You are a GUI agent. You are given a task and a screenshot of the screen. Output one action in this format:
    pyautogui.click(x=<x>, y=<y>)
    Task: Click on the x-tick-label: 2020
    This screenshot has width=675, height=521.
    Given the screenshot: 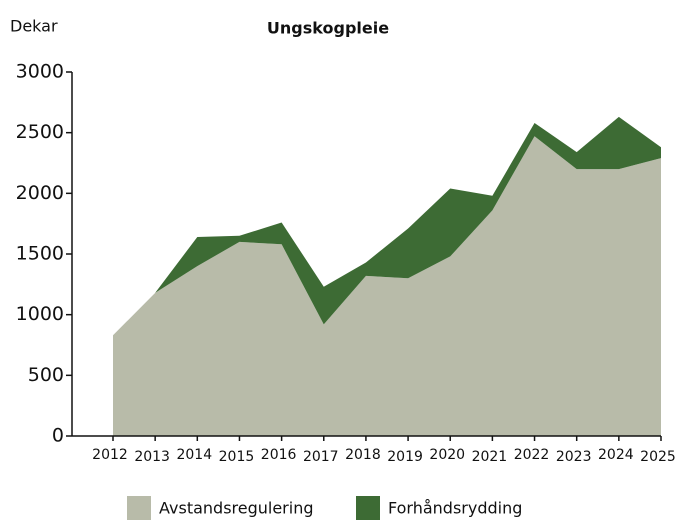 What is the action you would take?
    pyautogui.click(x=447, y=455)
    